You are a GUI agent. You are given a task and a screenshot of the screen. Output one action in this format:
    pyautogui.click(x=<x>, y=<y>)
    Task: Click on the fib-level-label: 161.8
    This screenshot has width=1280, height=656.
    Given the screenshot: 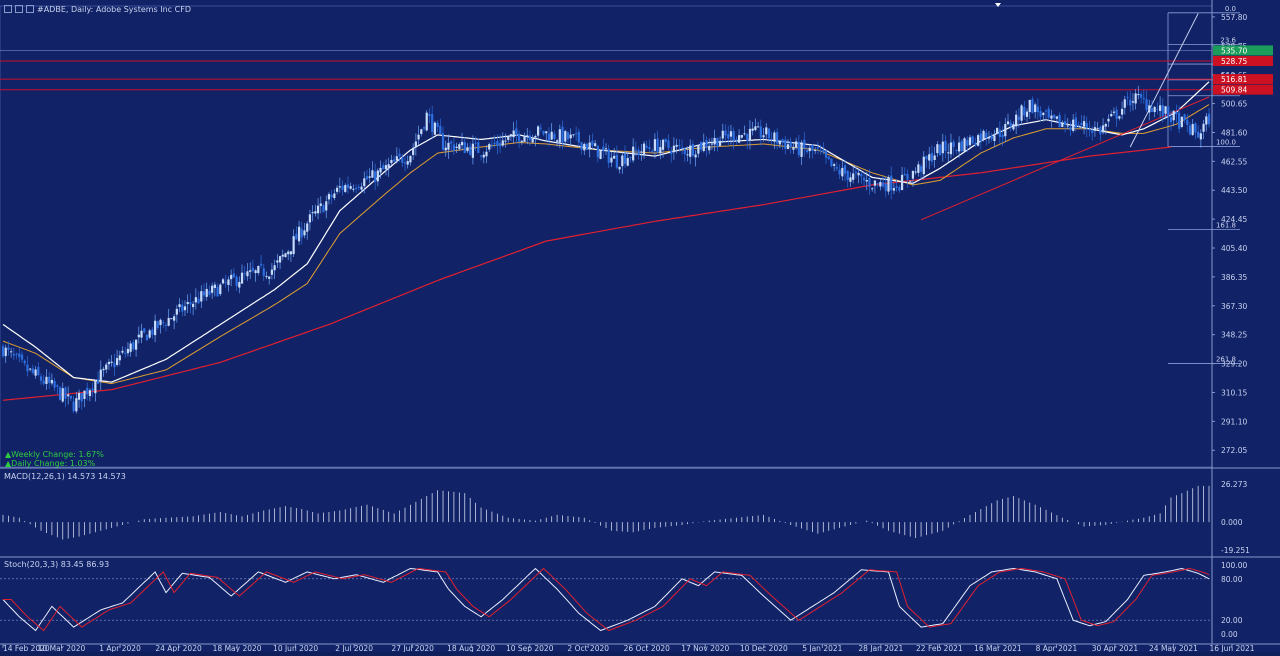 What is the action you would take?
    pyautogui.click(x=1226, y=226)
    